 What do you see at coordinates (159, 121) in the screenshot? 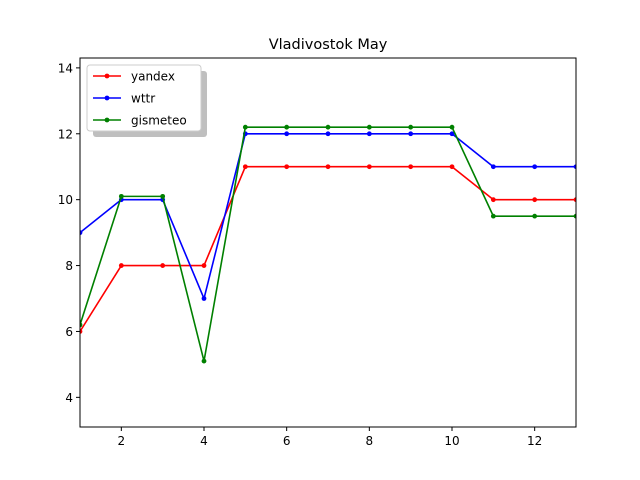
I see `legend-label-gismeteo: gismeteo` at bounding box center [159, 121].